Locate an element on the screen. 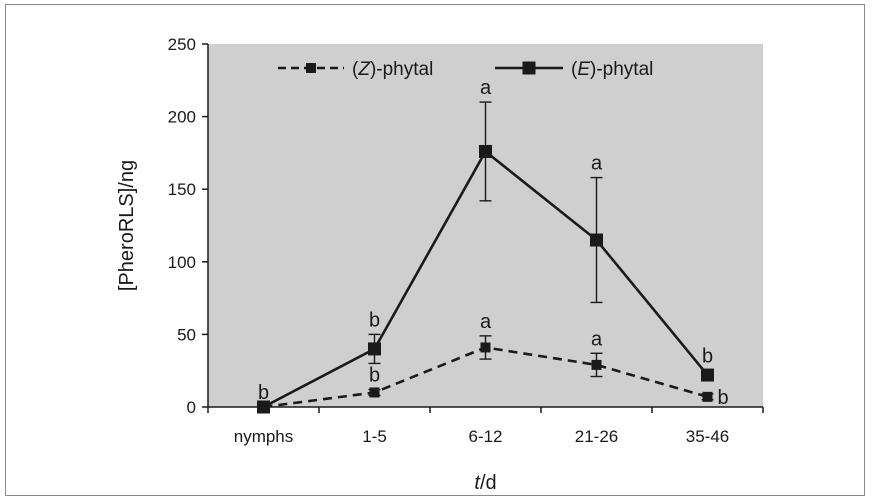 The height and width of the screenshot is (500, 872). legend-label-e: (E)-phytal is located at coordinates (612, 69).